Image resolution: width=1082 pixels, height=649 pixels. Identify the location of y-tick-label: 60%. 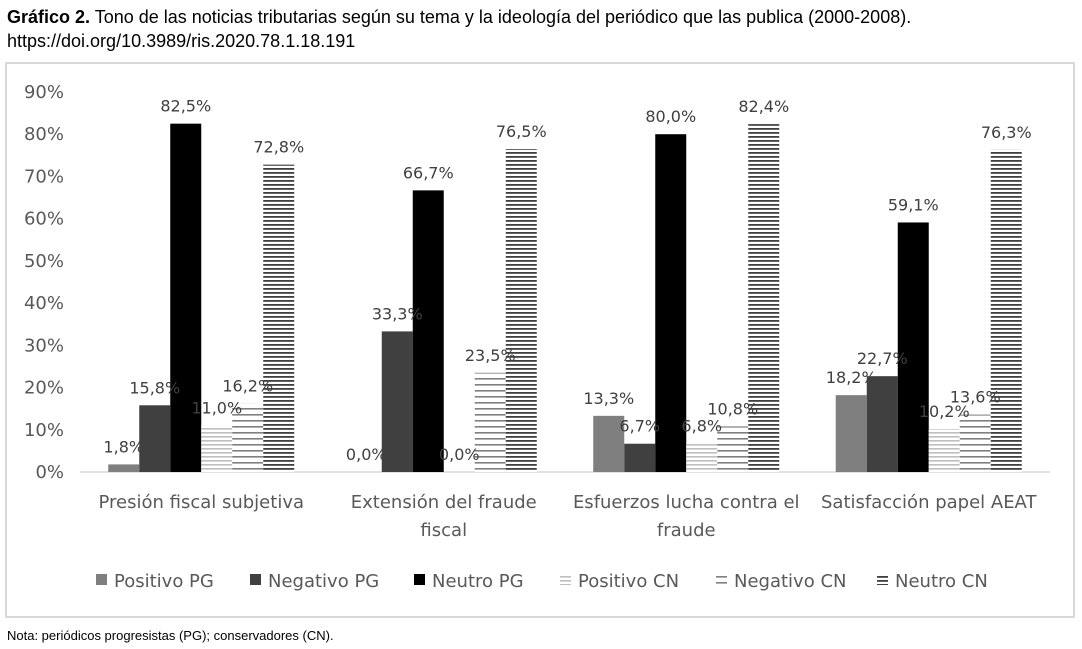
(44, 219).